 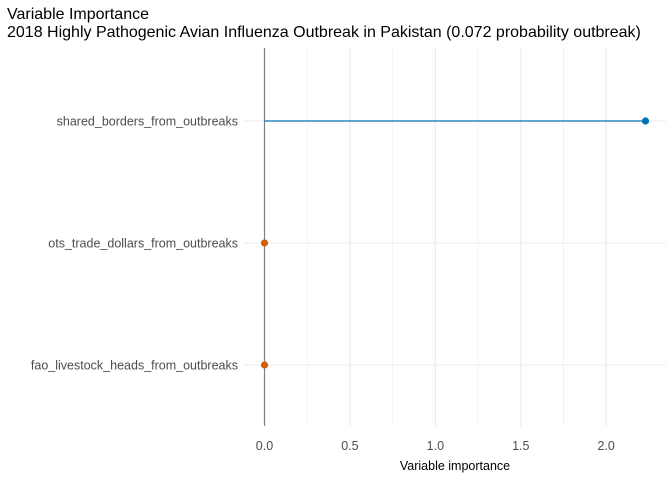 I want to click on x-tick-label: 1.0, so click(x=435, y=446).